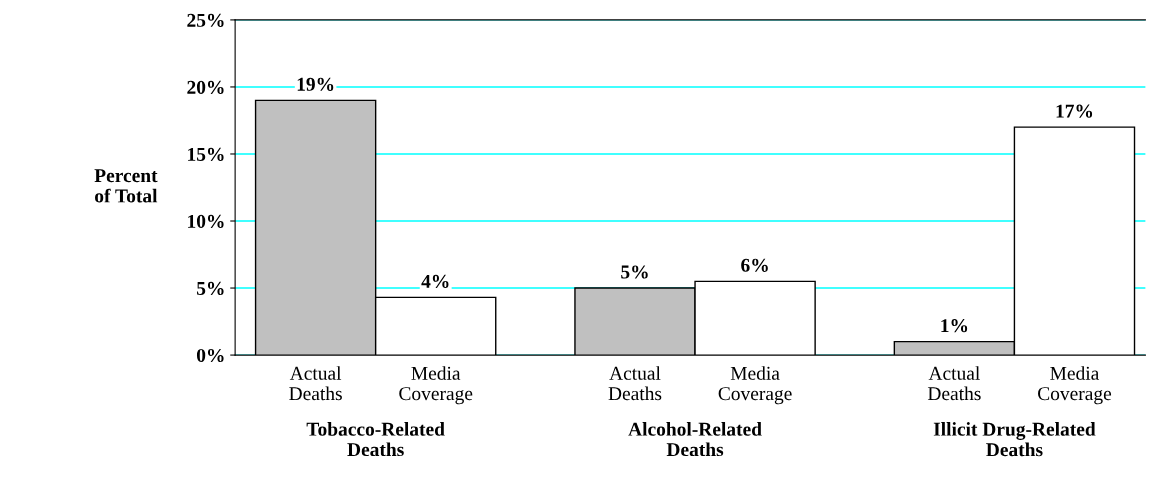 Image resolution: width=1164 pixels, height=498 pixels. Describe the element at coordinates (436, 385) in the screenshot. I see `series-label: Media Coverage` at that location.